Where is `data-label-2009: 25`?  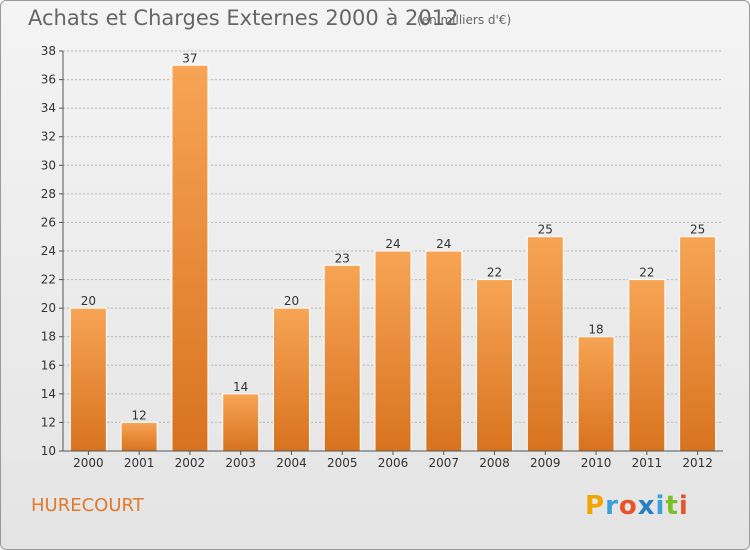 data-label-2009: 25 is located at coordinates (545, 230).